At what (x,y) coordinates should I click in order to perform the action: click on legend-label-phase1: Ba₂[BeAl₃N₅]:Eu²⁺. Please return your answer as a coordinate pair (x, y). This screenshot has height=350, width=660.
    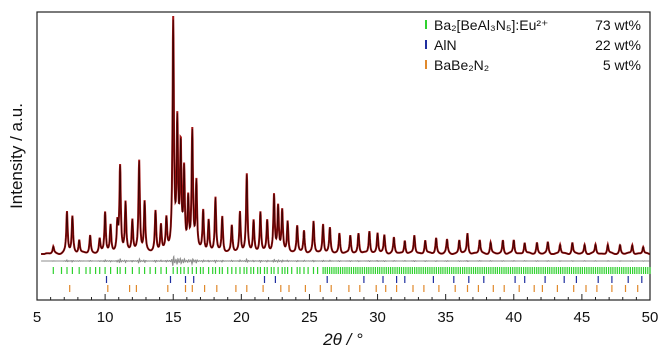
    Looking at the image, I should click on (491, 25).